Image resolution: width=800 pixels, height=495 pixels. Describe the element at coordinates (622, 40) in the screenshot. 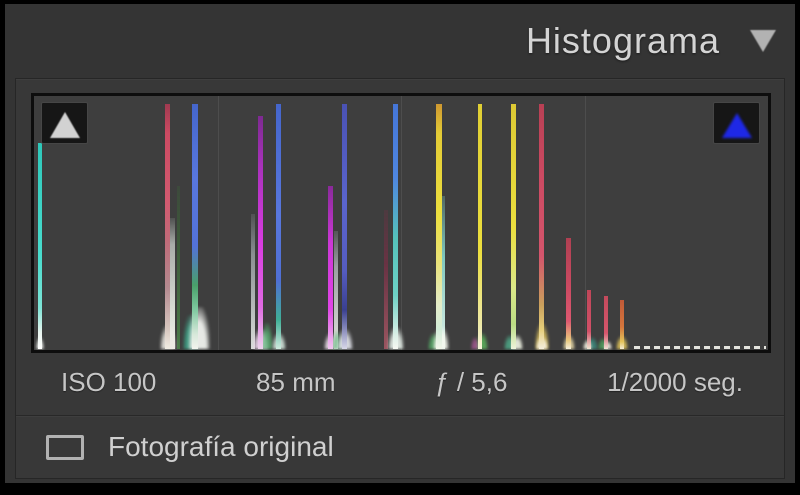

I see `panel-title: Histograma` at that location.